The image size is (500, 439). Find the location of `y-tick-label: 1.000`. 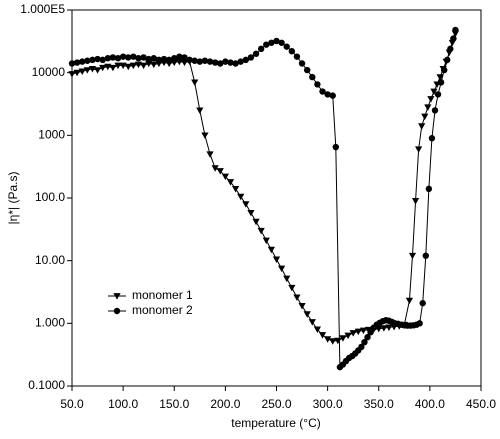

y-tick-label: 1.000 is located at coordinates (50, 323).